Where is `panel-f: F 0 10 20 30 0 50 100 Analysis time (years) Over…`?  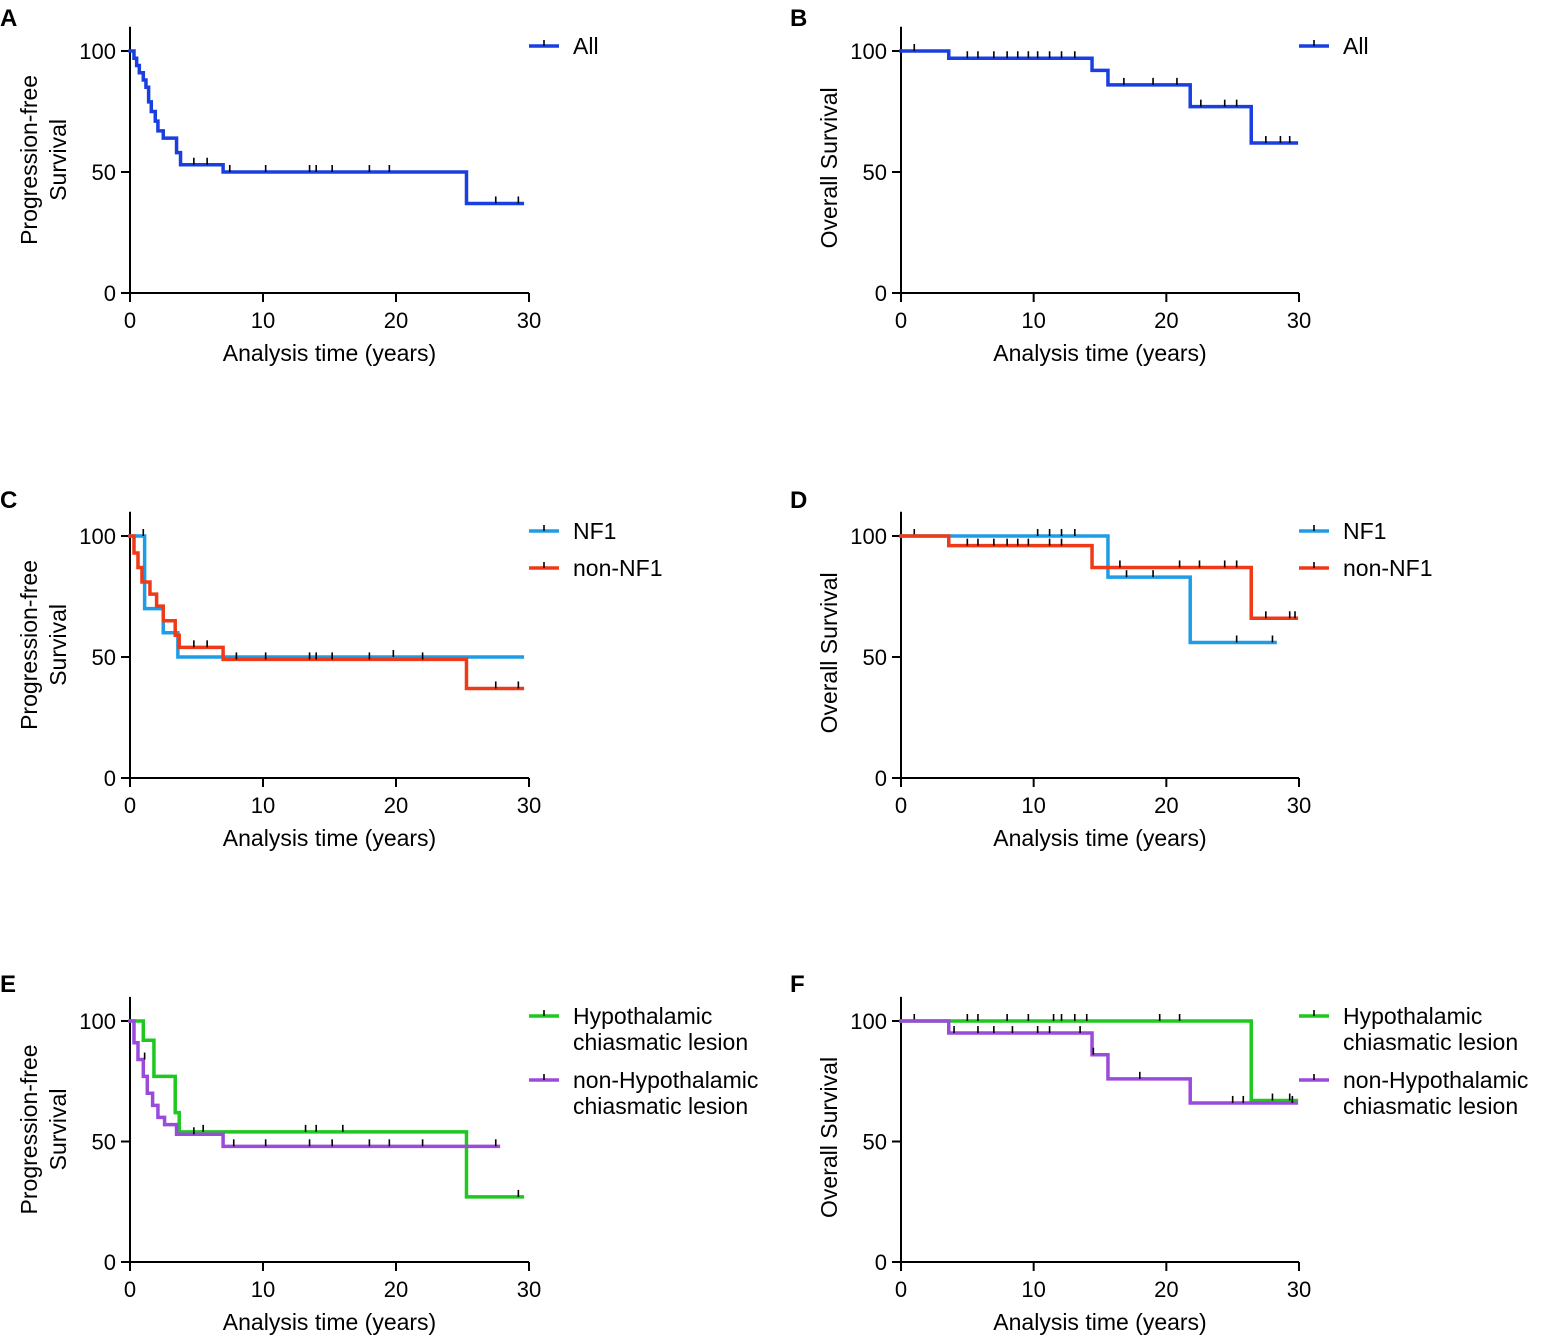 panel-f: F 0 10 20 30 0 50 100 Analysis time (years) Over… is located at coordinates (1159, 1153).